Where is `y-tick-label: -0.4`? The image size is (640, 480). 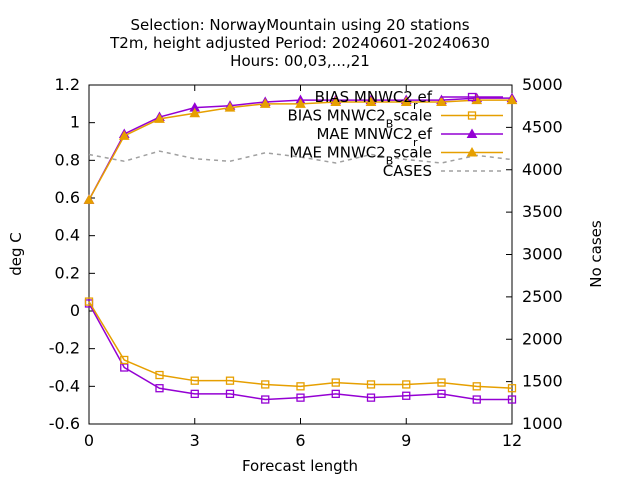 y-tick-label: -0.4 is located at coordinates (64, 385).